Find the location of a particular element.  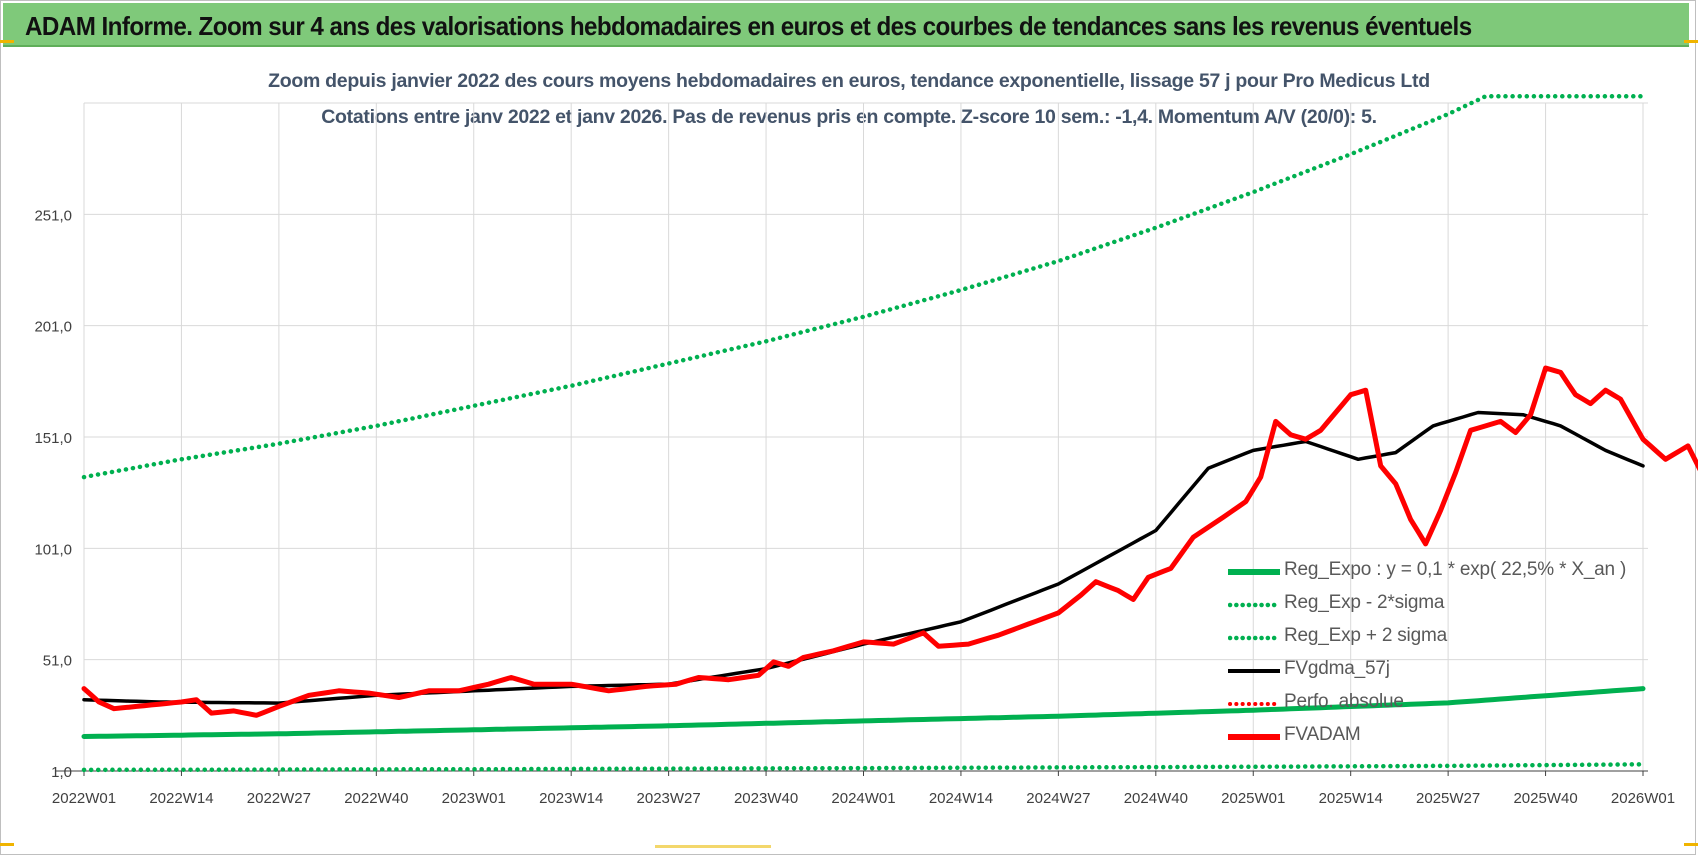

legend-item-reg-exp-minus: Reg_Exp - 2*sigma is located at coordinates (1438, 605).